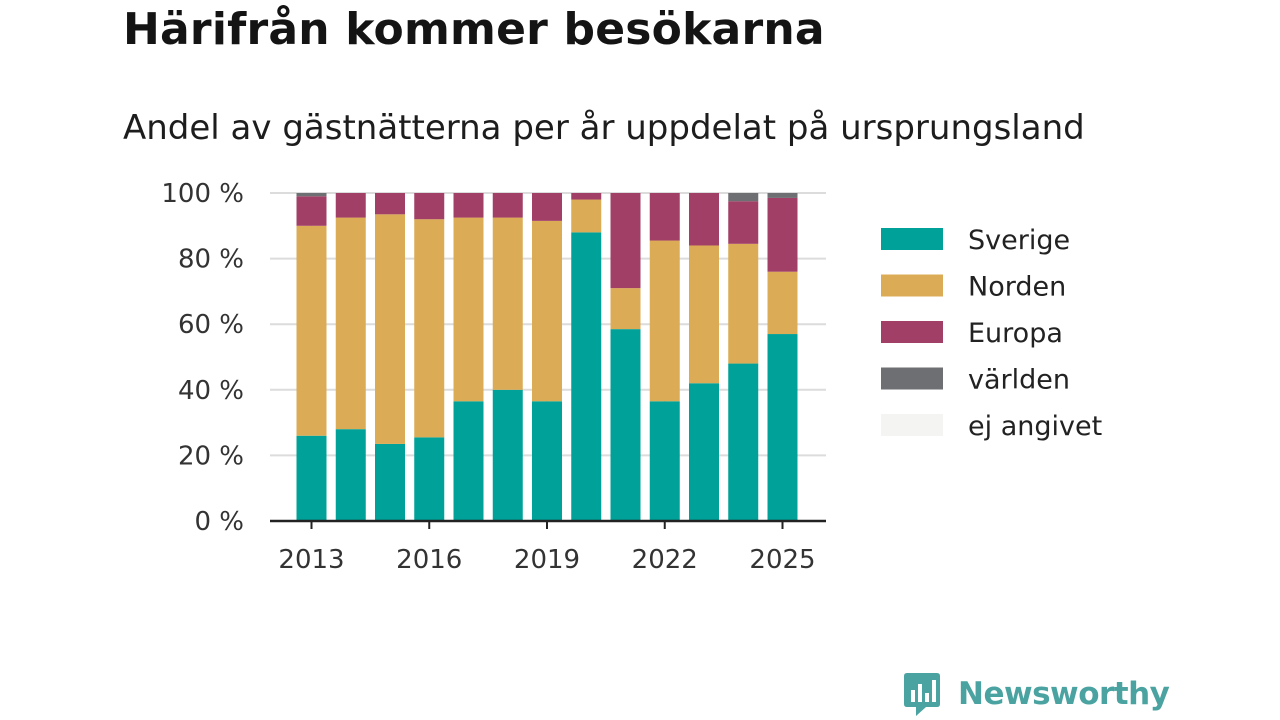 The image size is (1280, 720). I want to click on x-tick-label: 2016, so click(429, 560).